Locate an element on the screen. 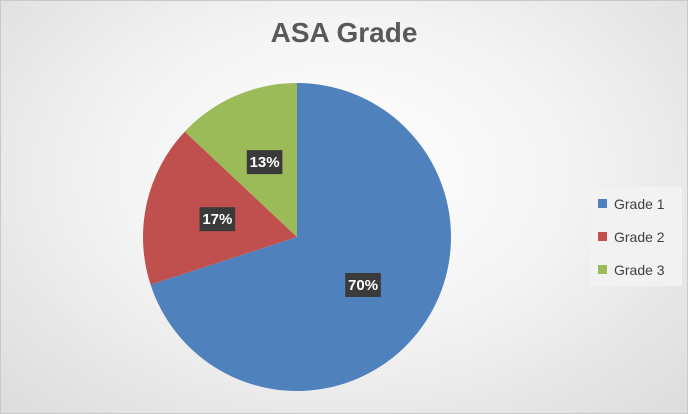  legend-item-grade-2: Grade 2 is located at coordinates (636, 236).